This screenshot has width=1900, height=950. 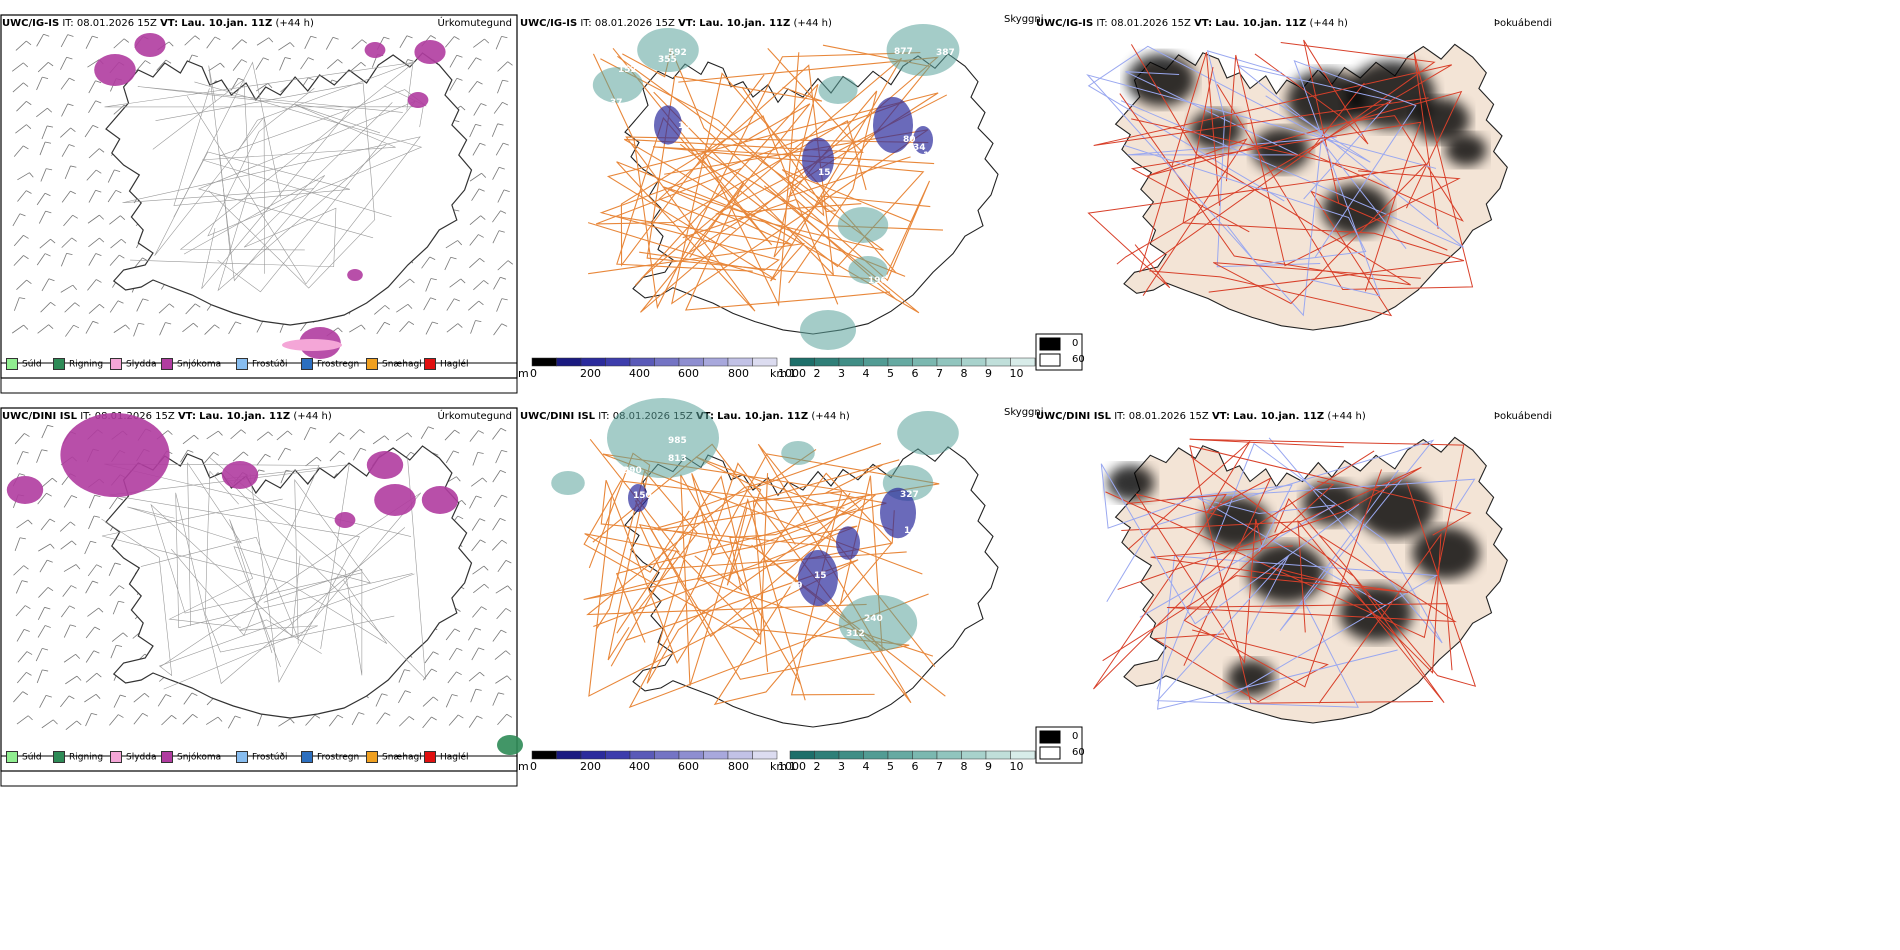 What do you see at coordinates (890, 766) in the screenshot?
I see `km-tick: 5` at bounding box center [890, 766].